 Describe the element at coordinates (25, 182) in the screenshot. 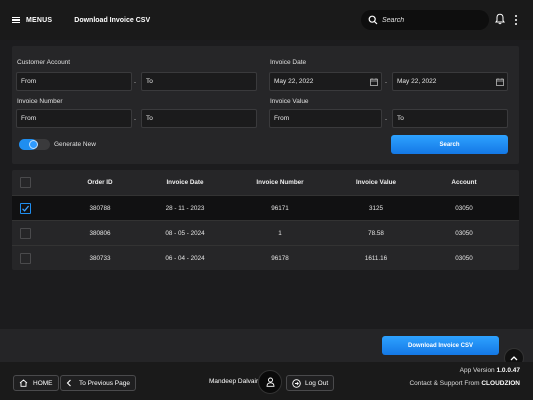

I see `select-all-checkbox` at that location.